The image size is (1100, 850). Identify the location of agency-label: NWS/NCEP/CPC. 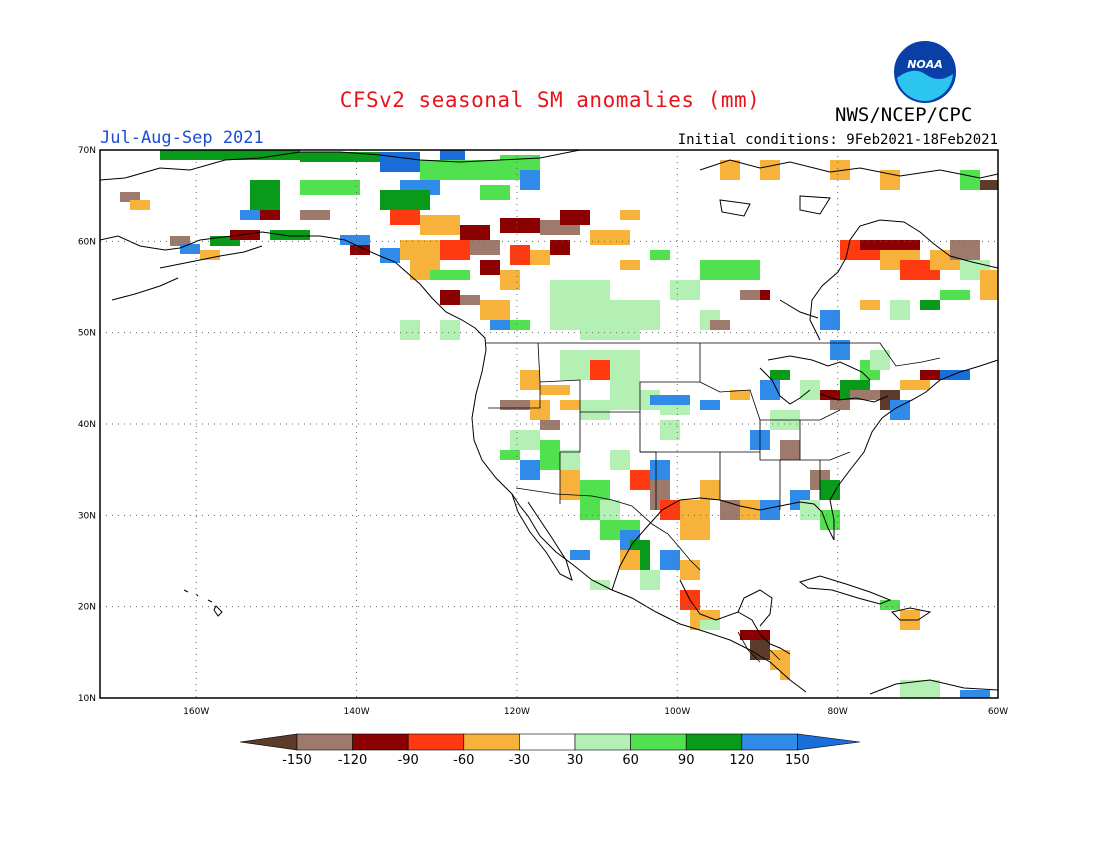
(904, 115).